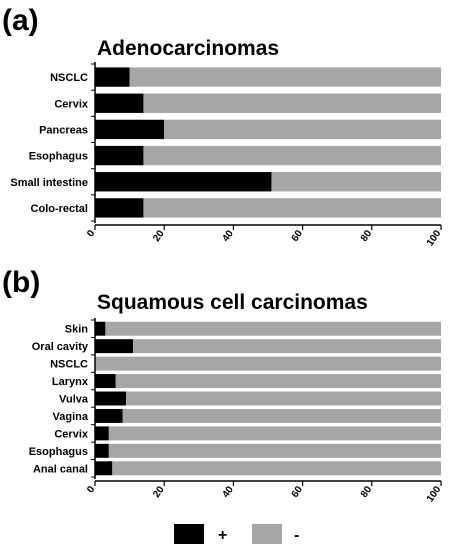 The width and height of the screenshot is (456, 550). Describe the element at coordinates (188, 48) in the screenshot. I see `chart-a-title: Adenocarcinomas` at that location.